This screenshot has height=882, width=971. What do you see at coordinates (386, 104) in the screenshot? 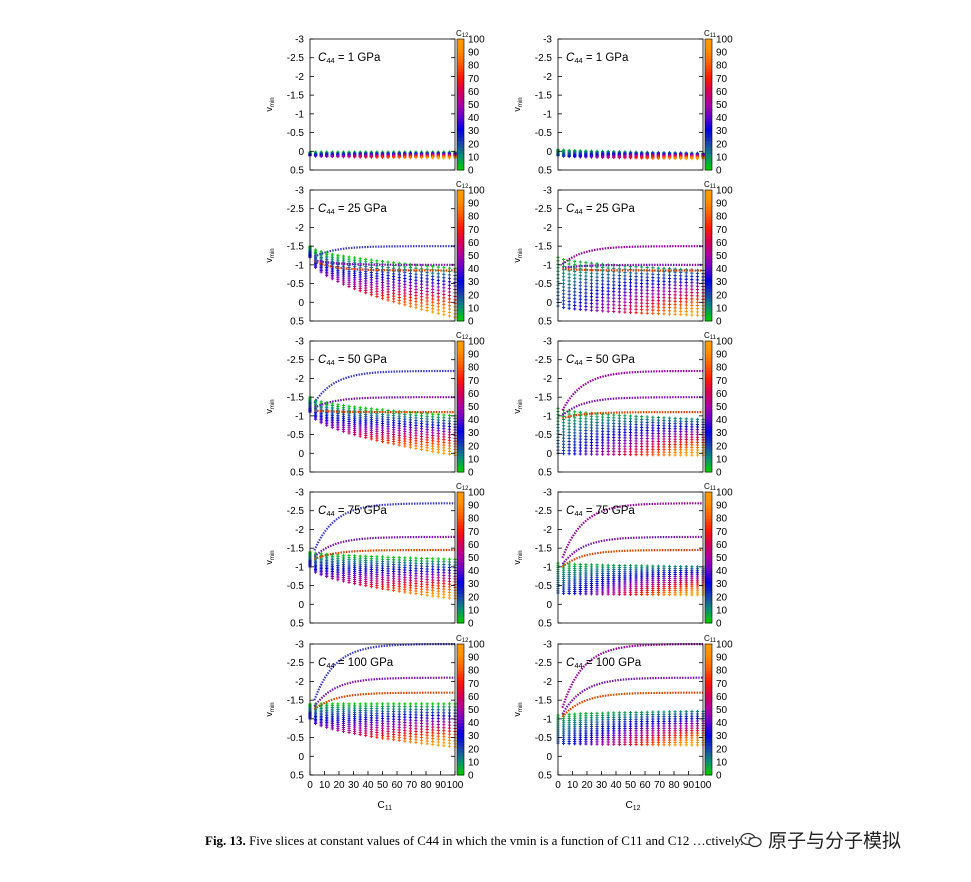
I see `panel-1-c11` at bounding box center [386, 104].